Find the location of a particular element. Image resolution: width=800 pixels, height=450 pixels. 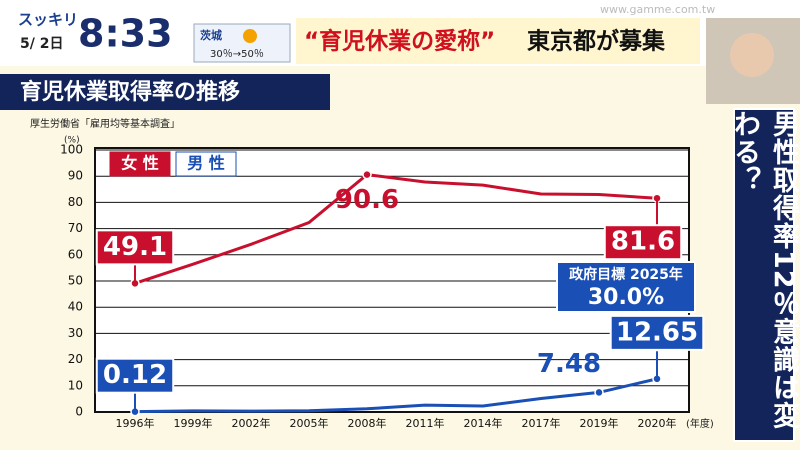

data-label: 0.12 is located at coordinates (135, 375).